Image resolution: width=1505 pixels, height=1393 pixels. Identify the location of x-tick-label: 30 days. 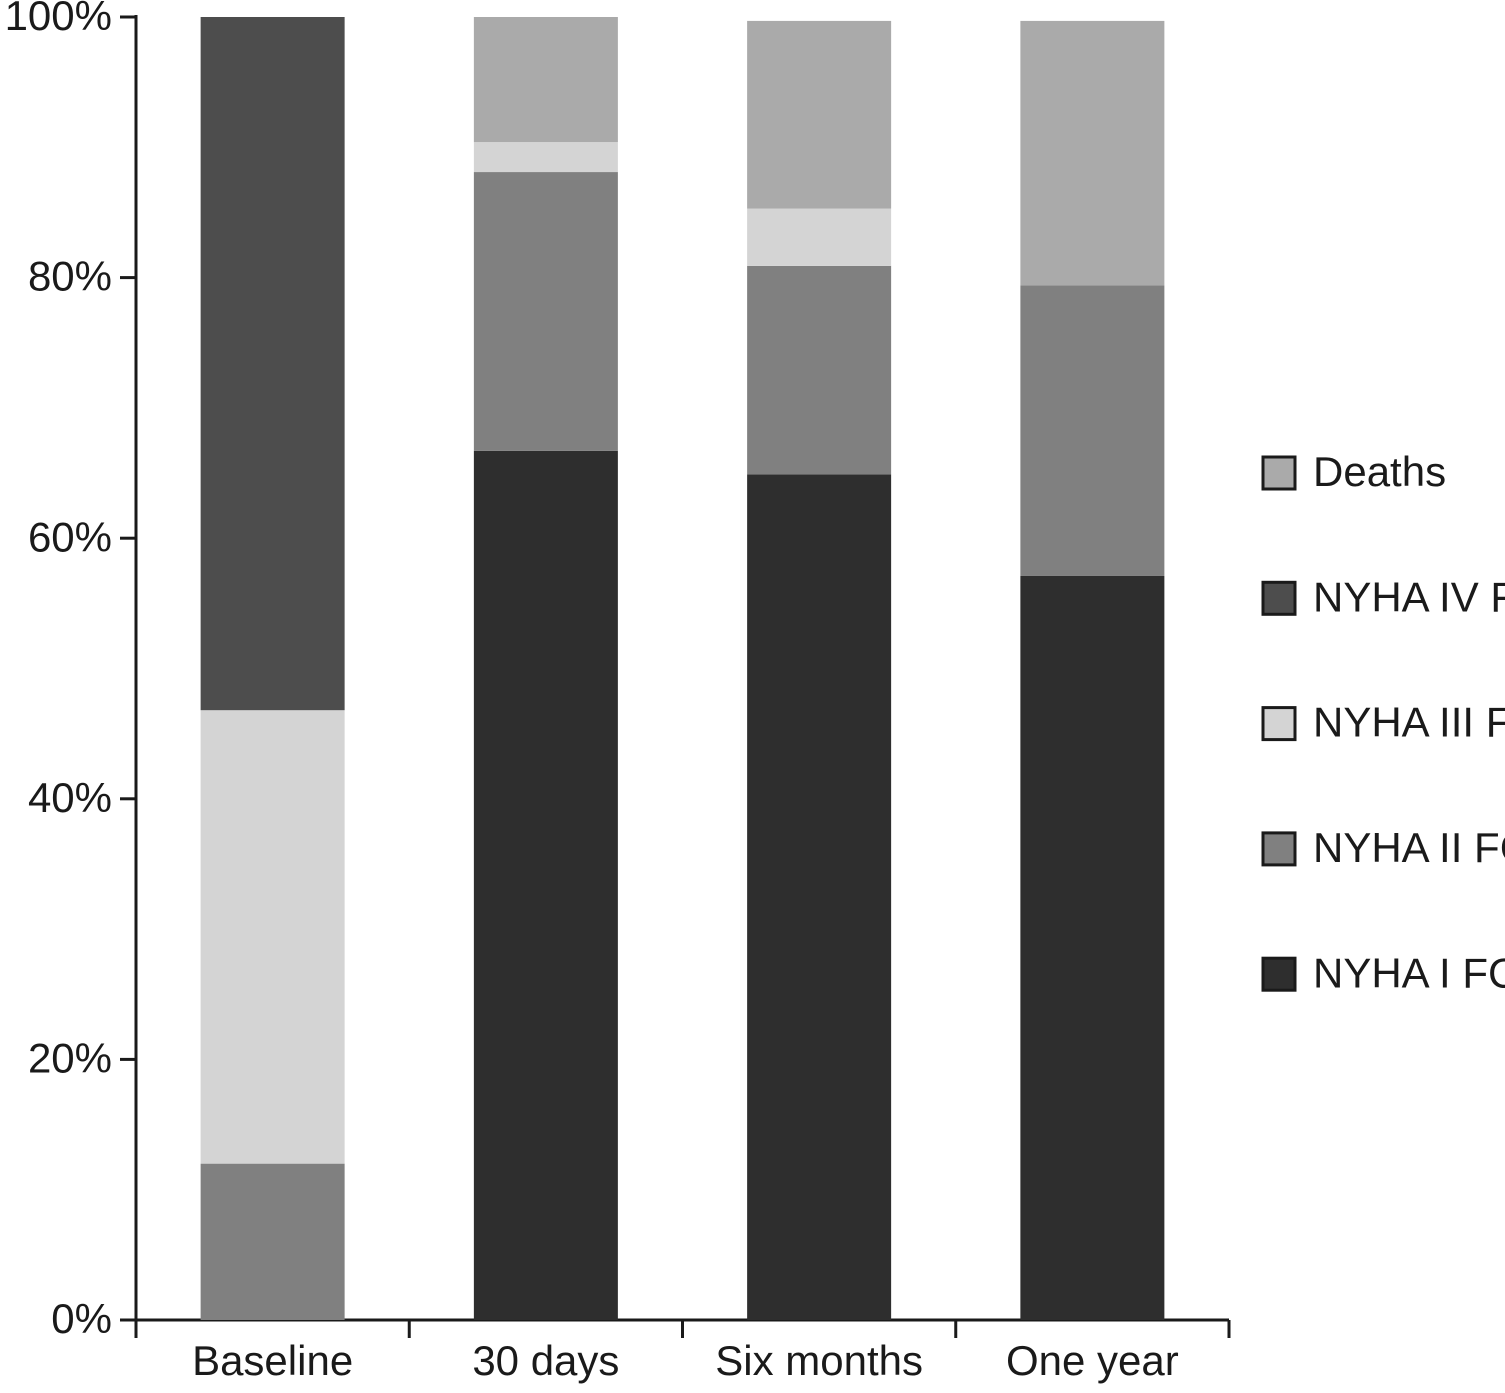
(545, 1360).